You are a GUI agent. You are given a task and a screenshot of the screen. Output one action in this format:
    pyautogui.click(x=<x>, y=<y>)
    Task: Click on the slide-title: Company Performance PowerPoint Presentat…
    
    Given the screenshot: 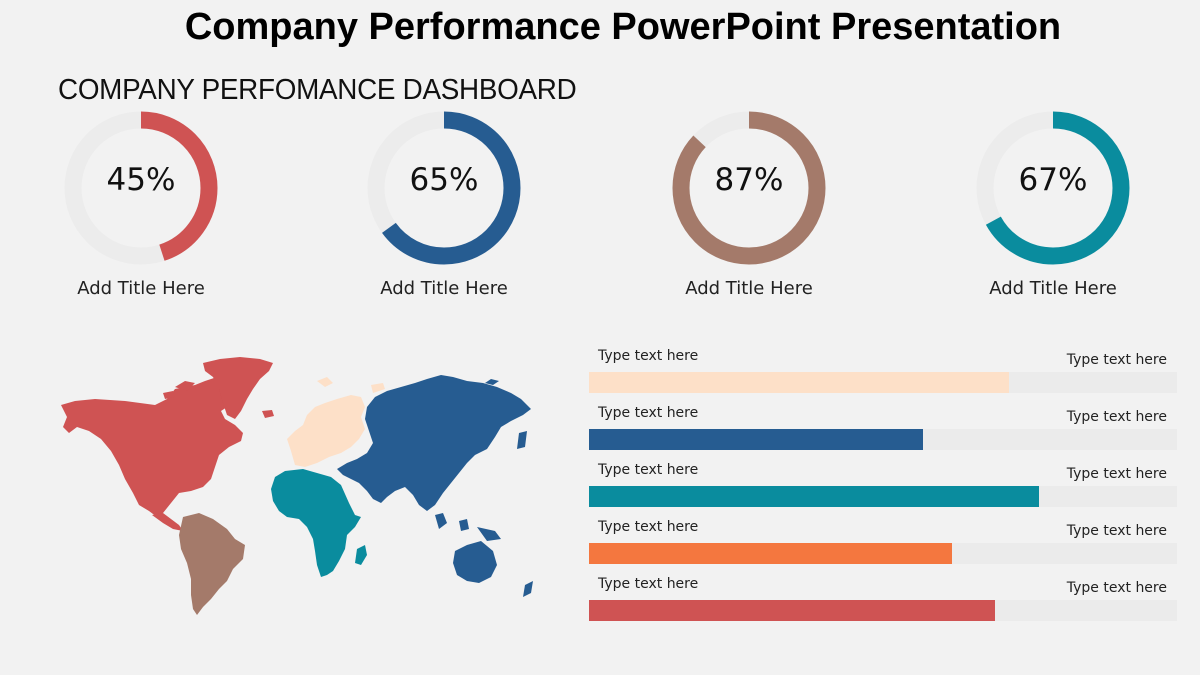 What is the action you would take?
    pyautogui.click(x=623, y=27)
    